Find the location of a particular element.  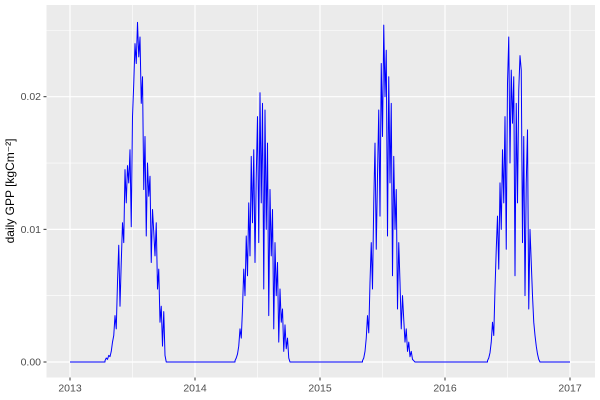

y-tick-label: 0.00 is located at coordinates (31, 363).